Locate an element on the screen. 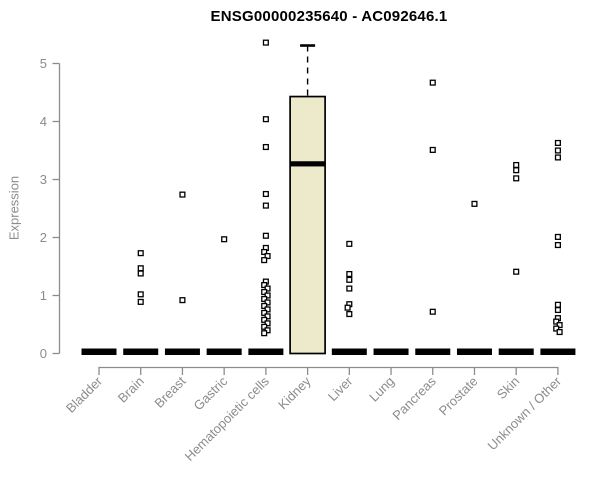 Image resolution: width=600 pixels, height=500 pixels. x-tick-label: Gastric is located at coordinates (211, 393).